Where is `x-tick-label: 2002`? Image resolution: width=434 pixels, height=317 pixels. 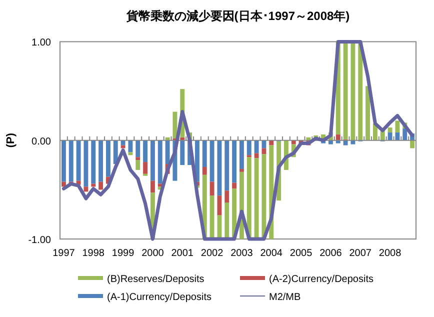 x-tick-label: 2002 is located at coordinates (212, 253).